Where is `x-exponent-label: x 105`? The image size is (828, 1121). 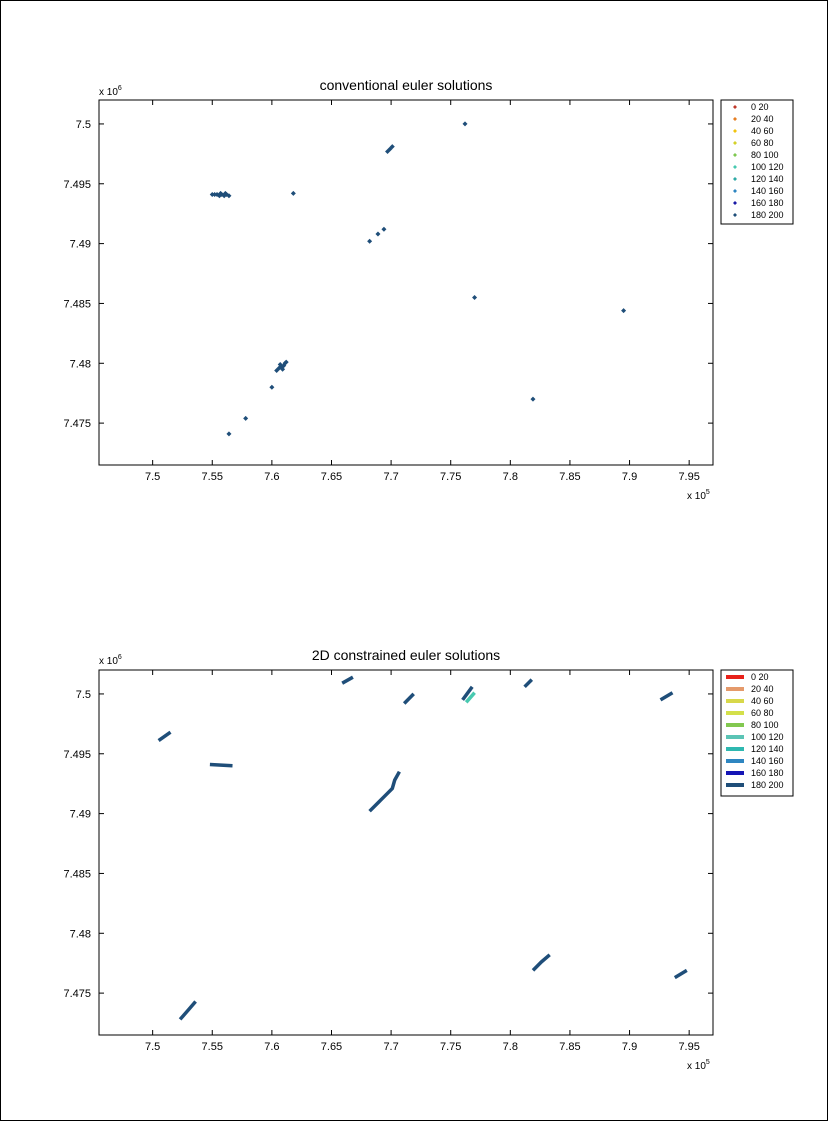
x-exponent-label: x 105 is located at coordinates (698, 1065).